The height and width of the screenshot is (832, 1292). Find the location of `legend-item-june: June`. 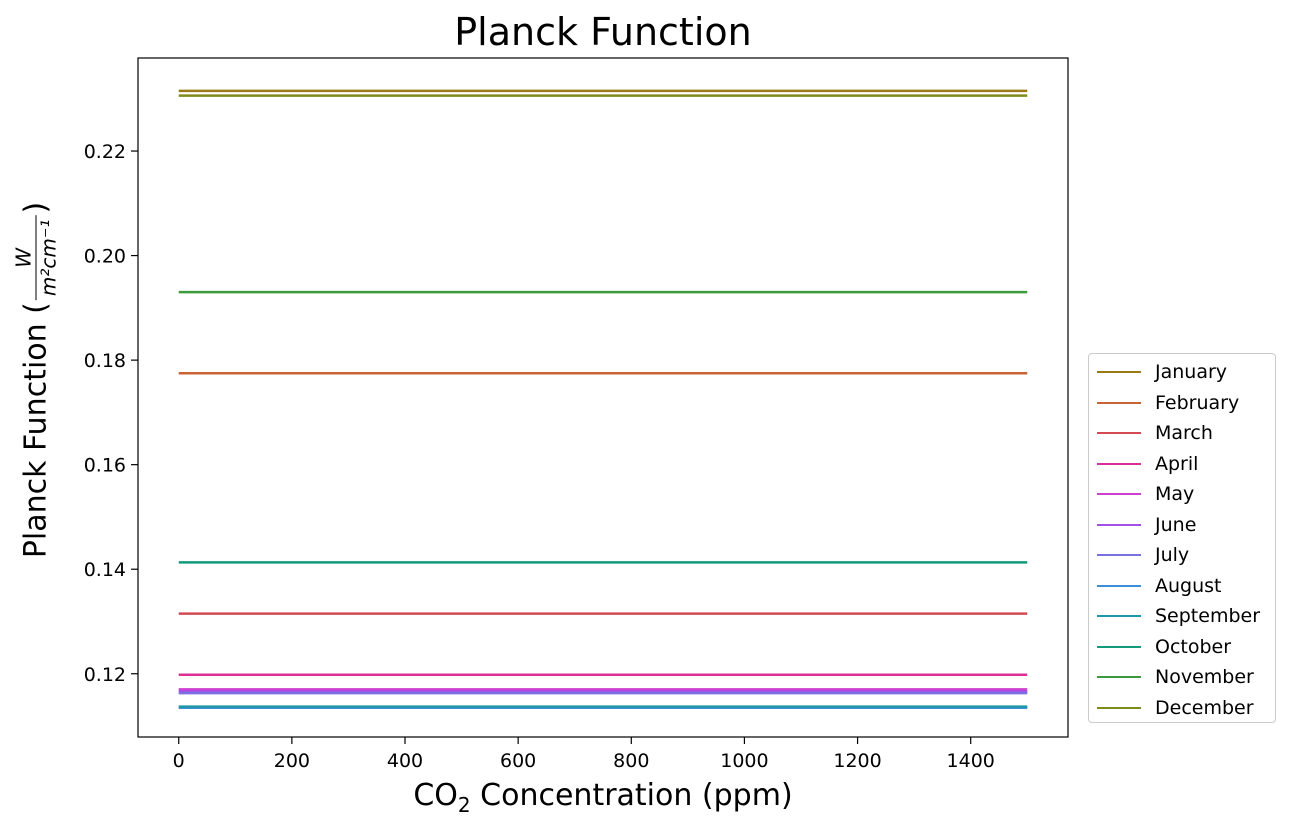

legend-item-june: June is located at coordinates (1147, 524).